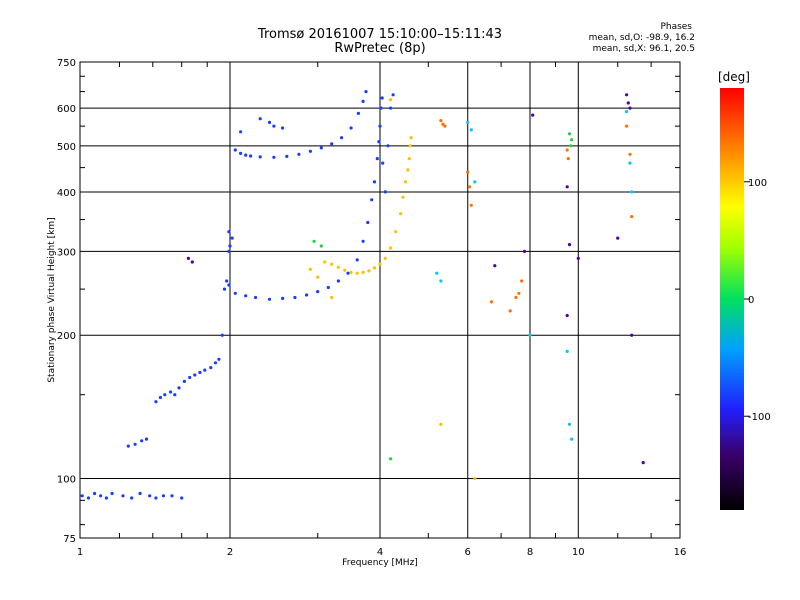  Describe the element at coordinates (66, 480) in the screenshot. I see `y-tick-label: 100` at that location.